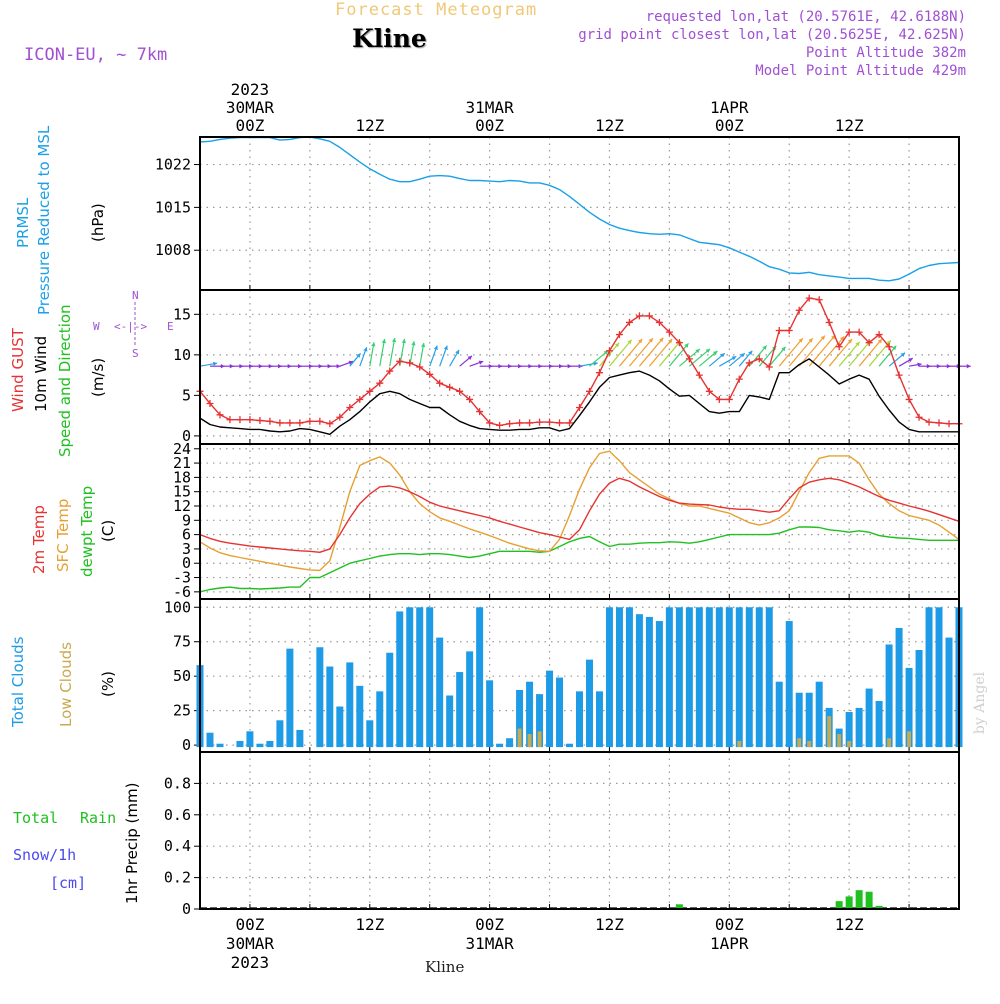 This screenshot has width=1000, height=1004. What do you see at coordinates (66, 684) in the screenshot?
I see `low-clouds-label: Low Clouds` at bounding box center [66, 684].